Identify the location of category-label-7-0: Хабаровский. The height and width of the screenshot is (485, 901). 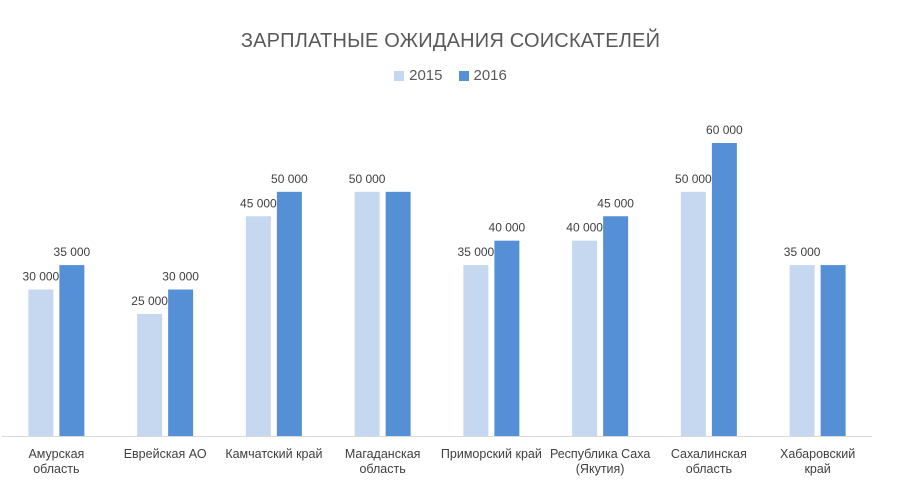
(817, 454).